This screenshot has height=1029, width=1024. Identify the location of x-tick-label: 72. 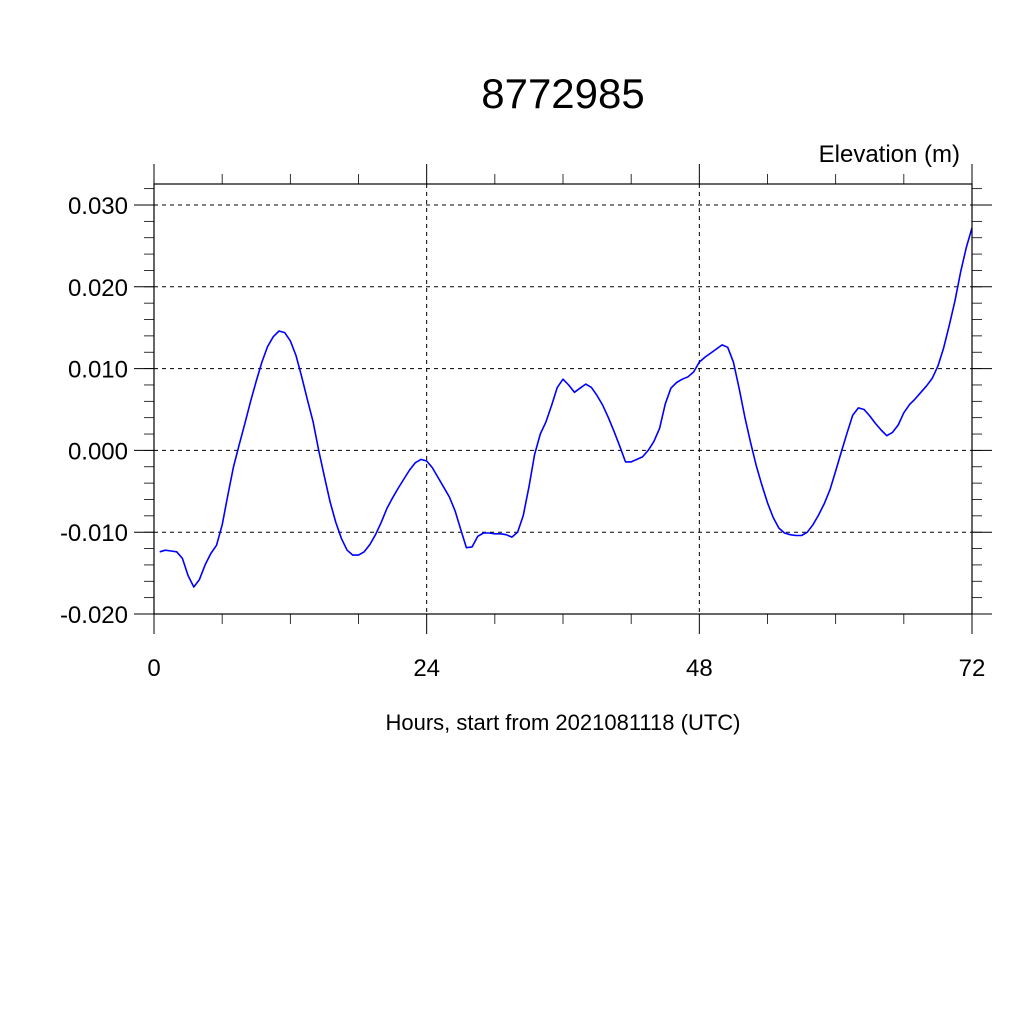
(972, 668).